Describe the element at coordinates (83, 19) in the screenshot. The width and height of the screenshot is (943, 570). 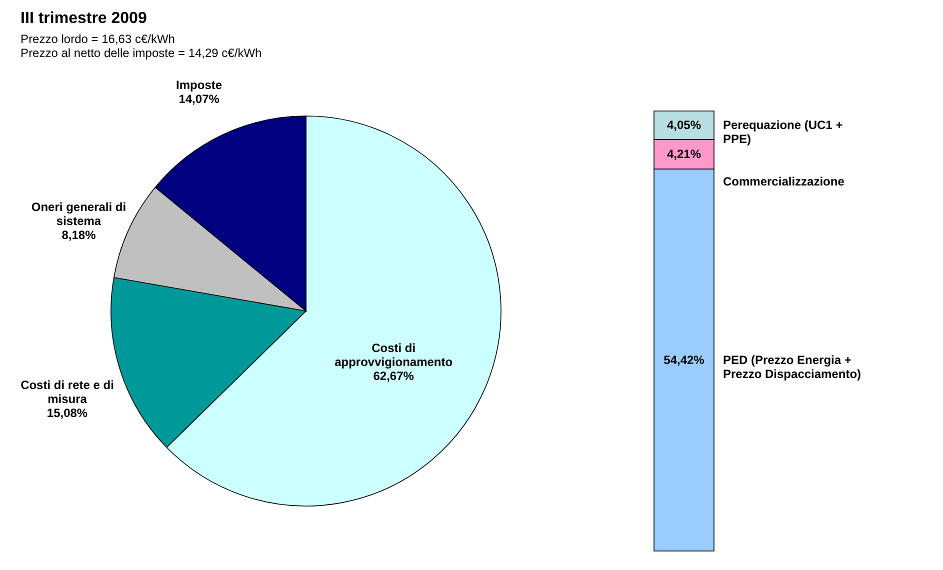
I see `chart-title: III trimestre 2009` at that location.